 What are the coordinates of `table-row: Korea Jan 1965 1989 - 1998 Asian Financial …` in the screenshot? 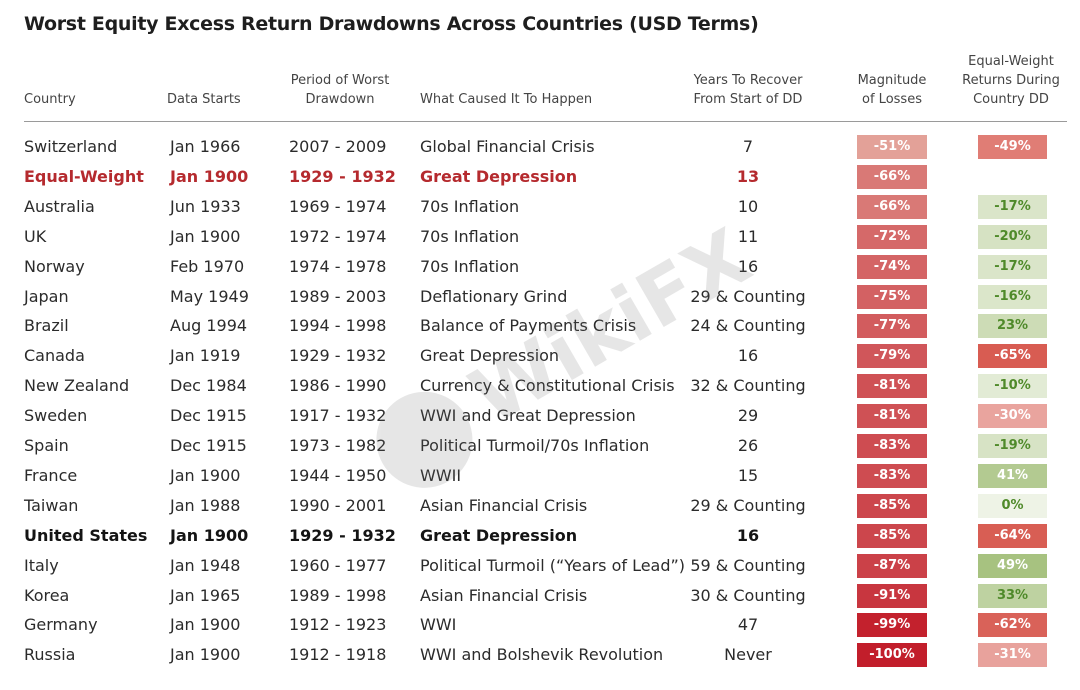 It's located at (540, 596).